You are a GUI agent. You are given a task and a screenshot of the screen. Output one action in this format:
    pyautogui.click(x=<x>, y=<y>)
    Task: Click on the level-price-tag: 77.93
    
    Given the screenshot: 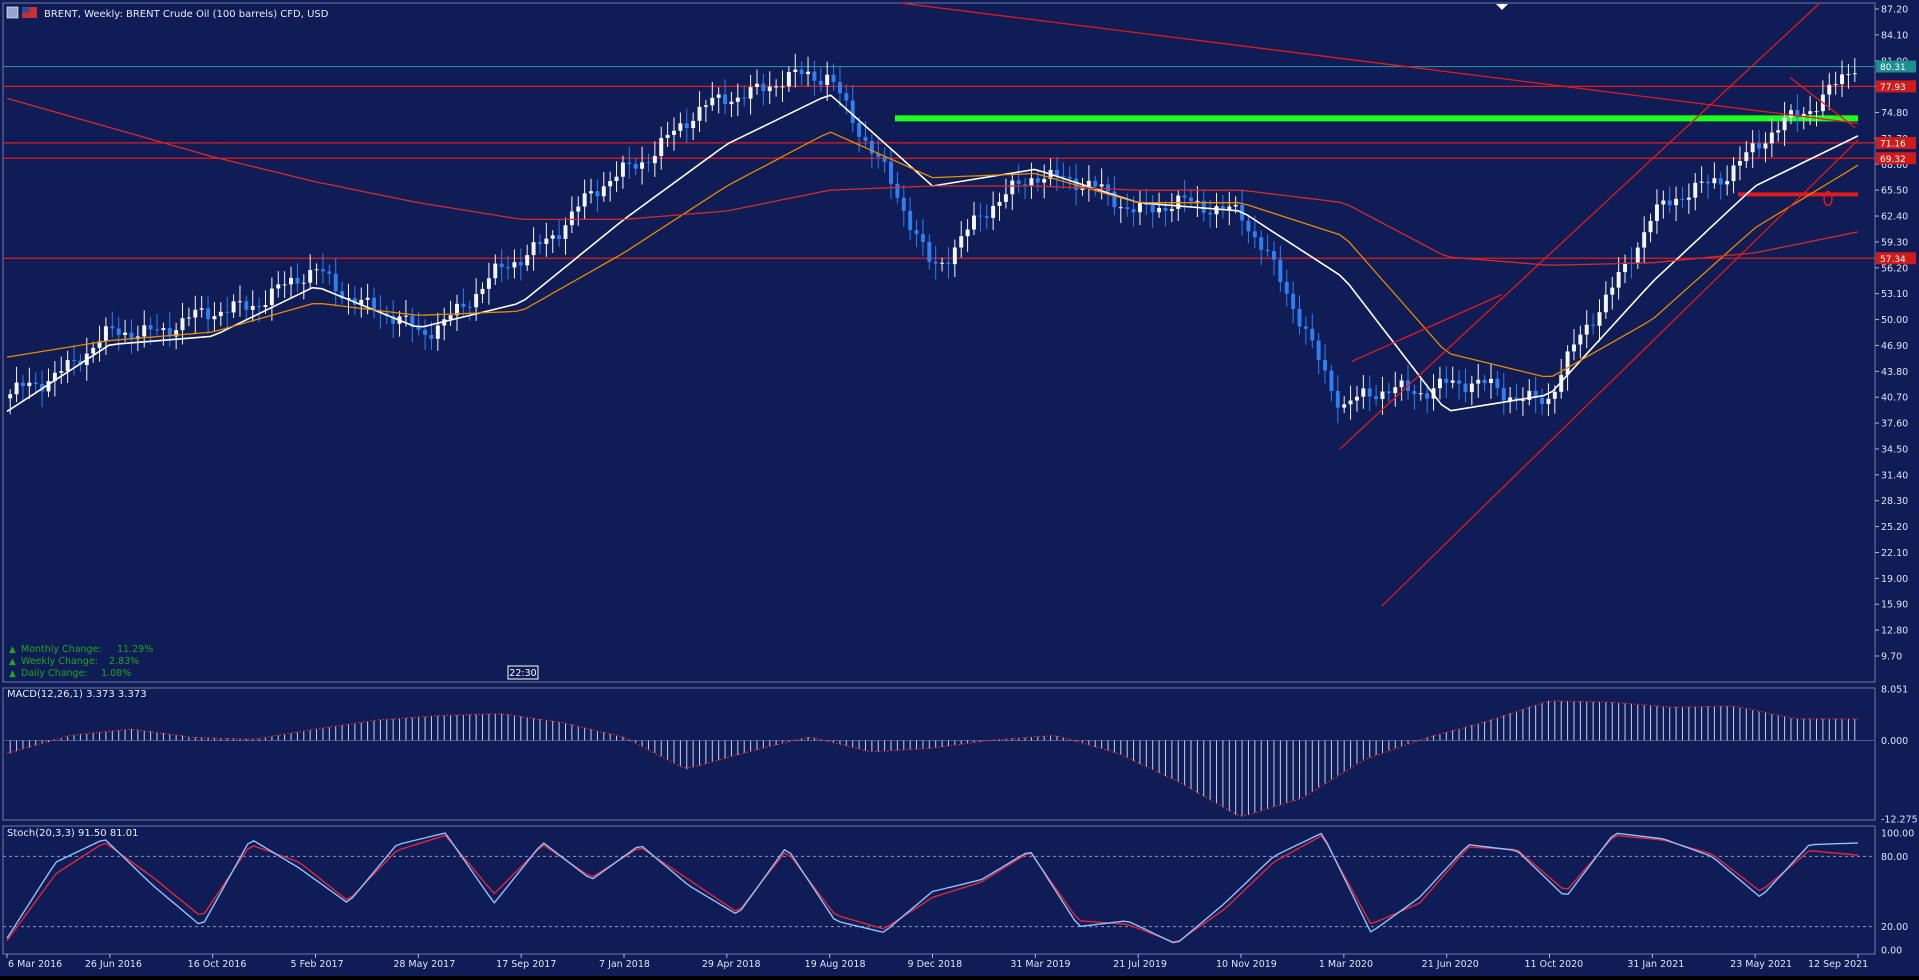 What is the action you would take?
    pyautogui.click(x=1893, y=88)
    